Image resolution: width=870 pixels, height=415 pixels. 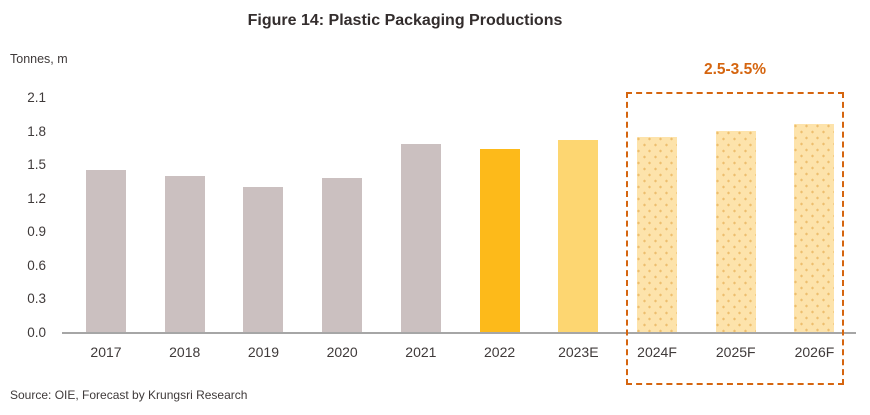 I want to click on chart-title: Figure 14: Plastic Packaging Productions, so click(x=405, y=20).